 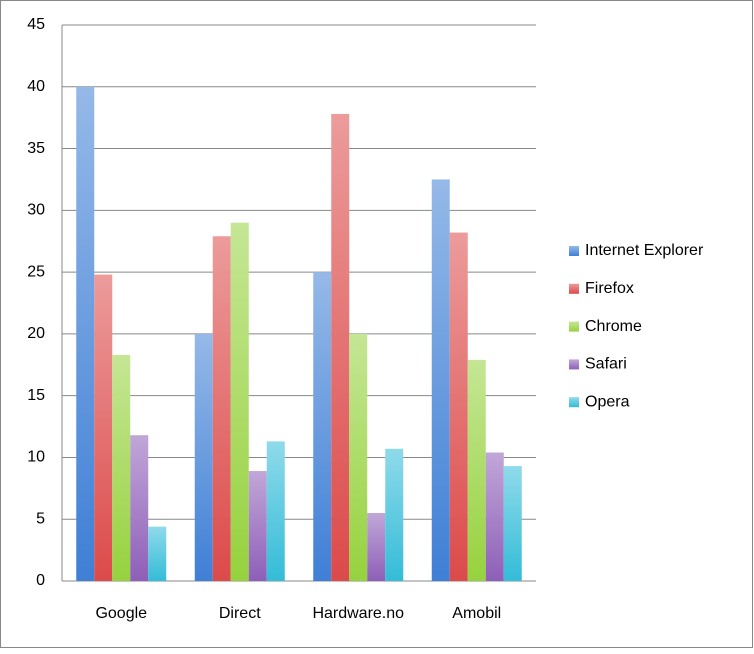 I want to click on x-tick-label: Hardware.no, so click(x=358, y=613).